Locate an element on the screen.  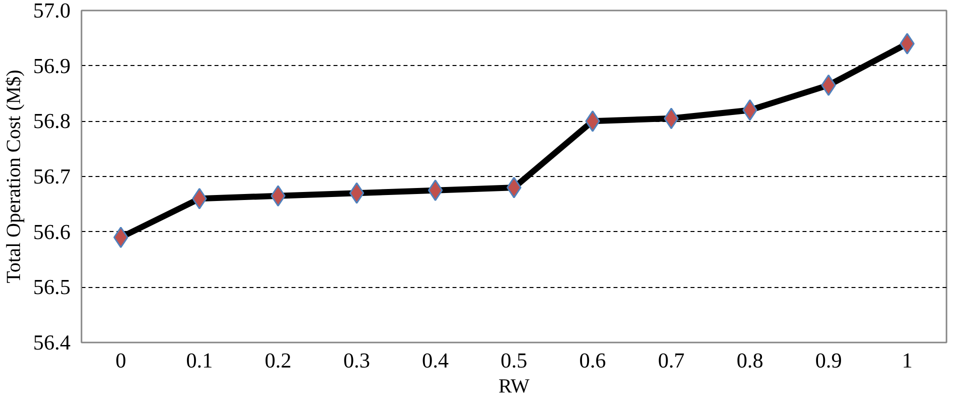
x-axis-title: RW is located at coordinates (514, 387).